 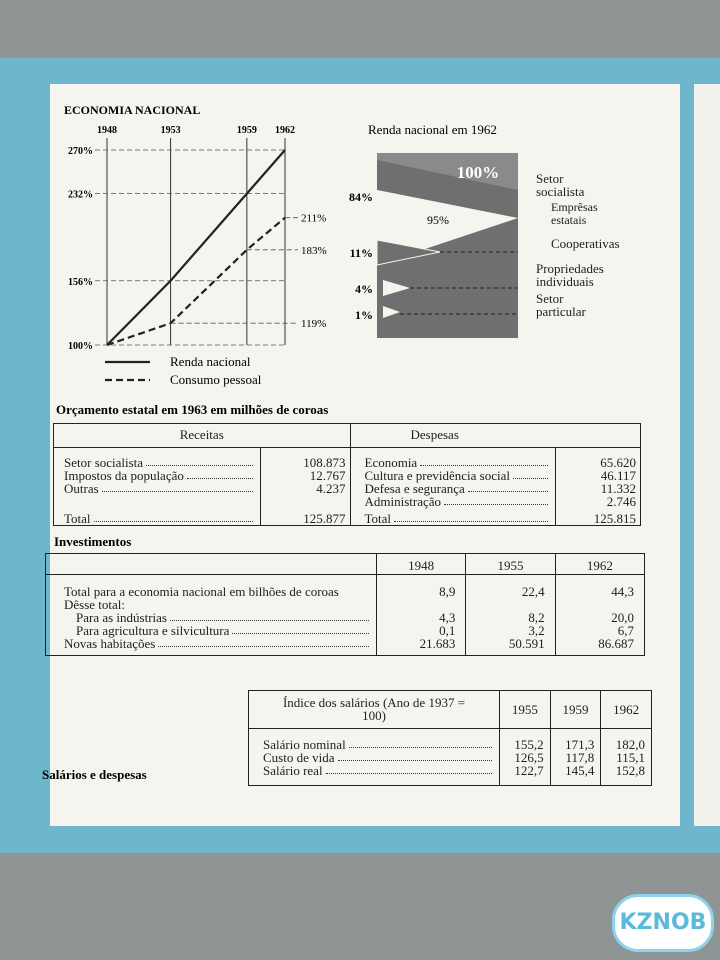 What do you see at coordinates (285, 130) in the screenshot?
I see `x-tick-label: 1962` at bounding box center [285, 130].